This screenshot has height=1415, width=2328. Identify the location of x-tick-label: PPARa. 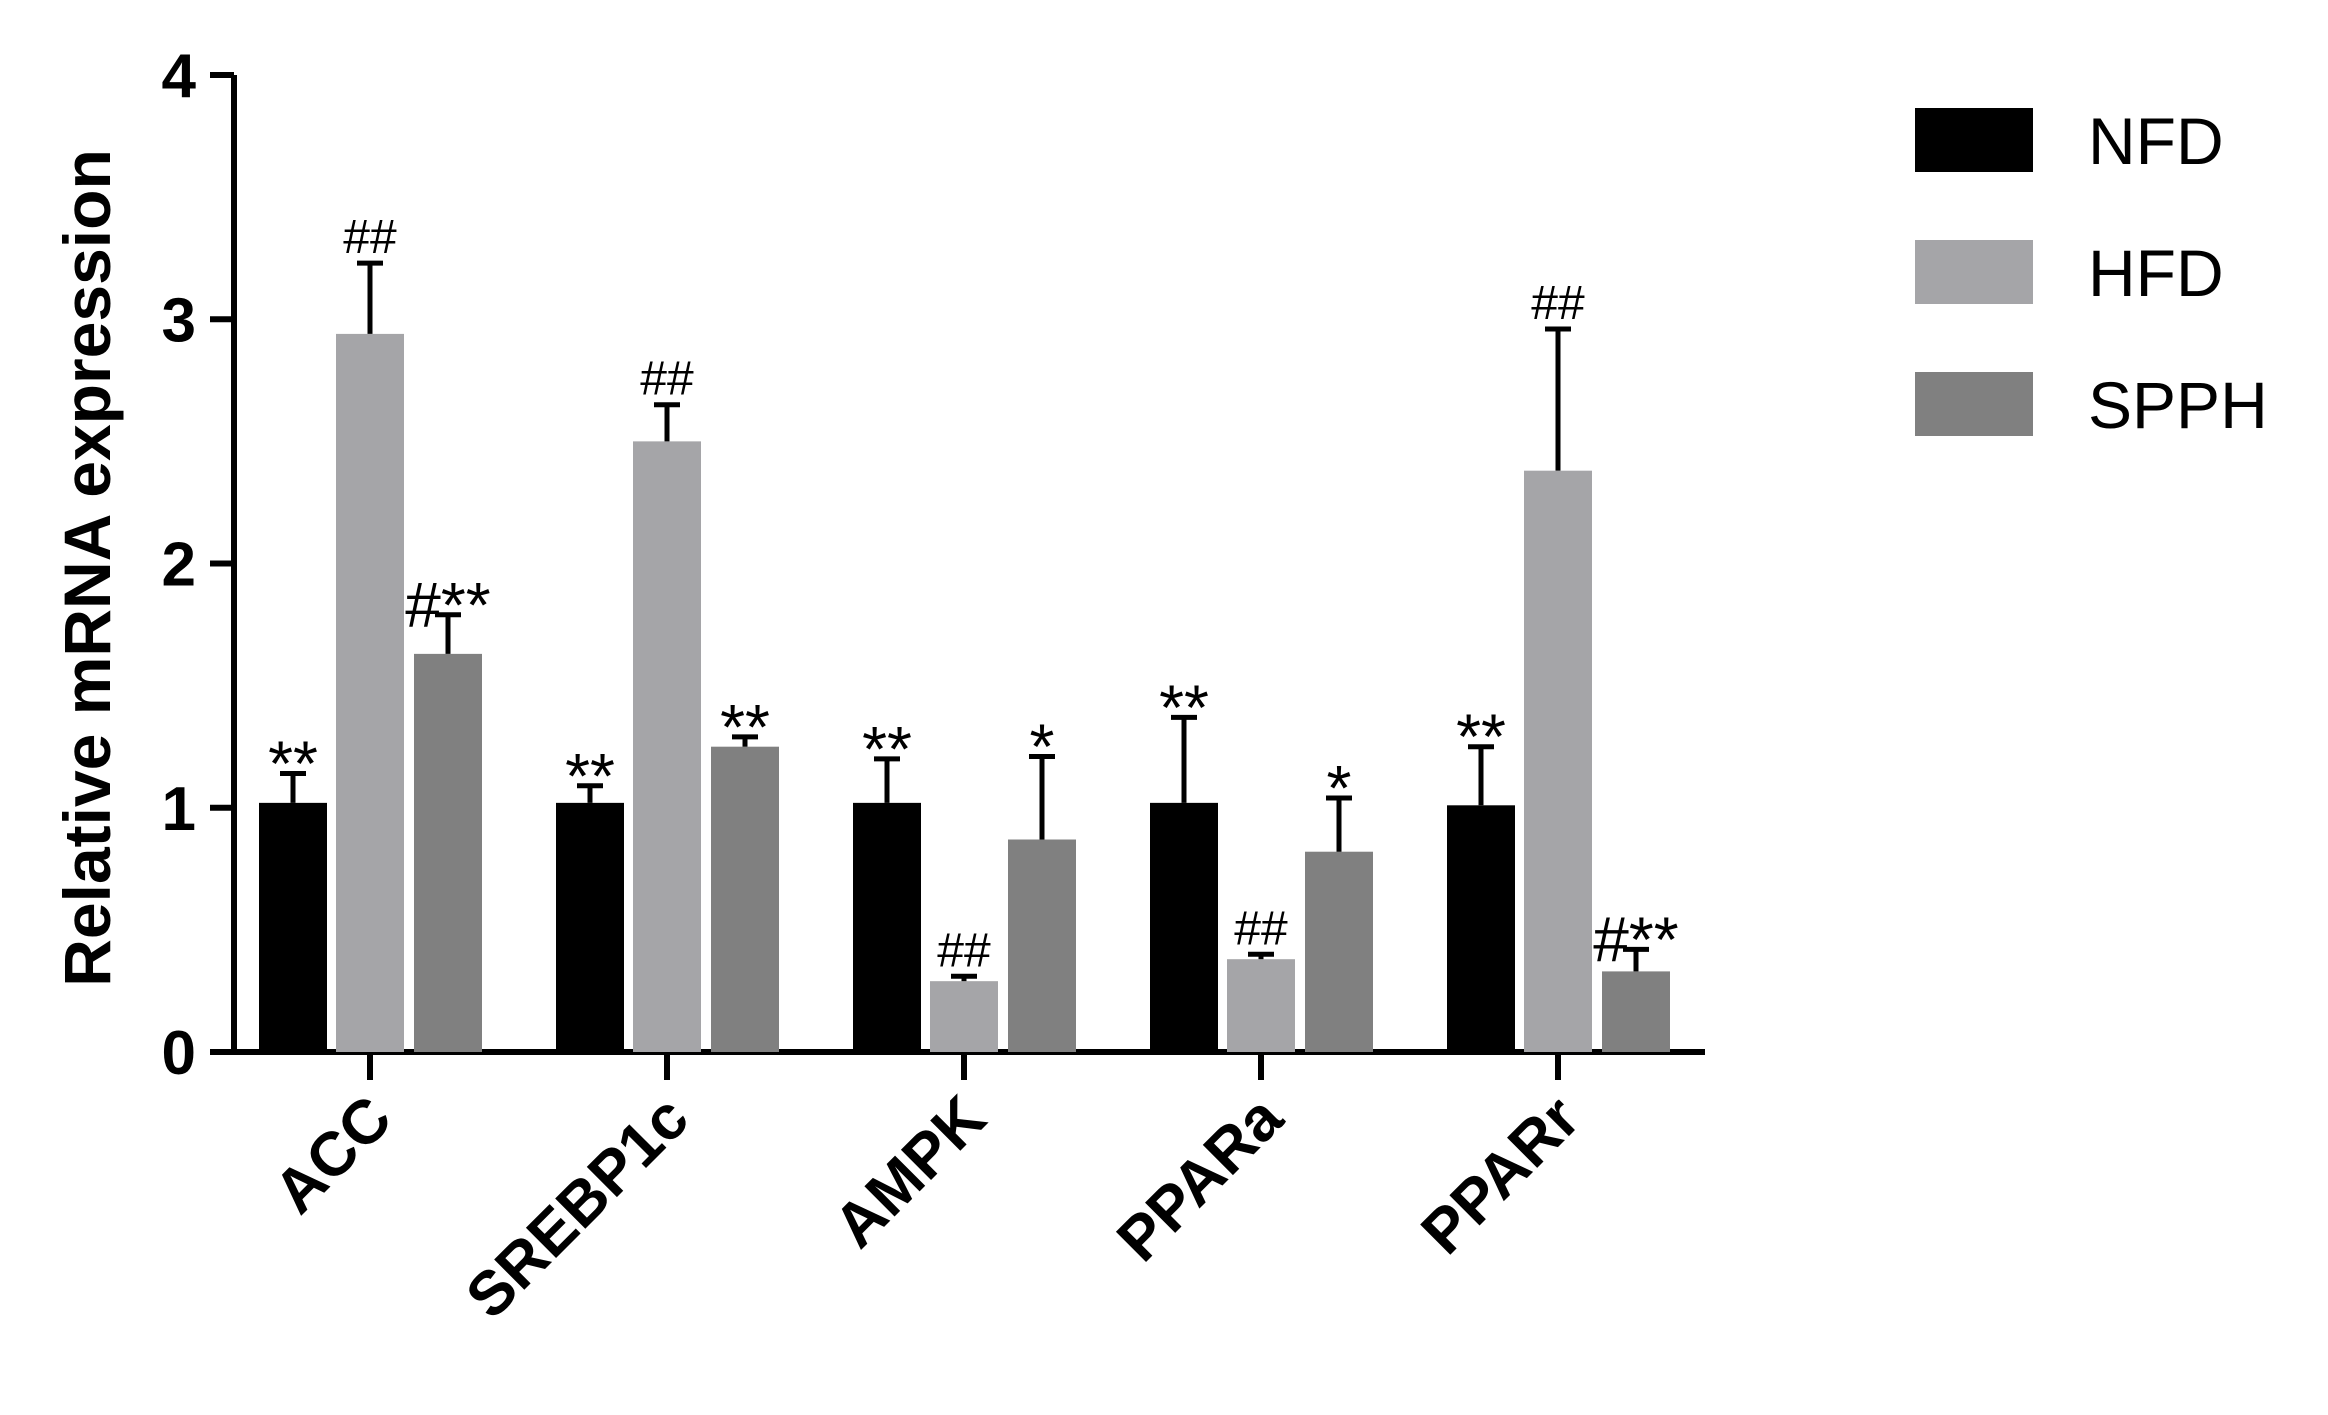
(1200, 1179).